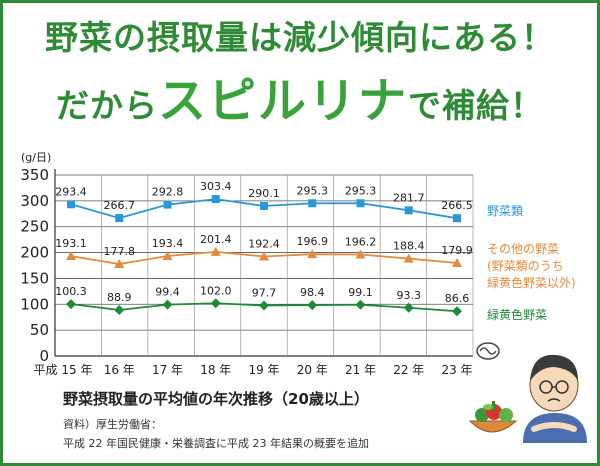  Describe the element at coordinates (216, 399) in the screenshot. I see `chart-caption: 野菜摂取量の平均値の年次推移（20歳以上）` at that location.